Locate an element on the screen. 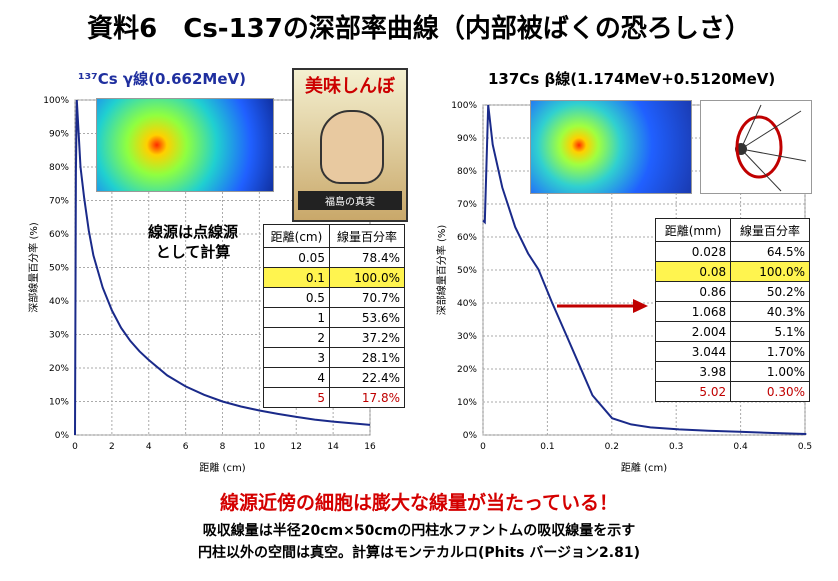  distance-cell: 3.044 is located at coordinates (693, 351).